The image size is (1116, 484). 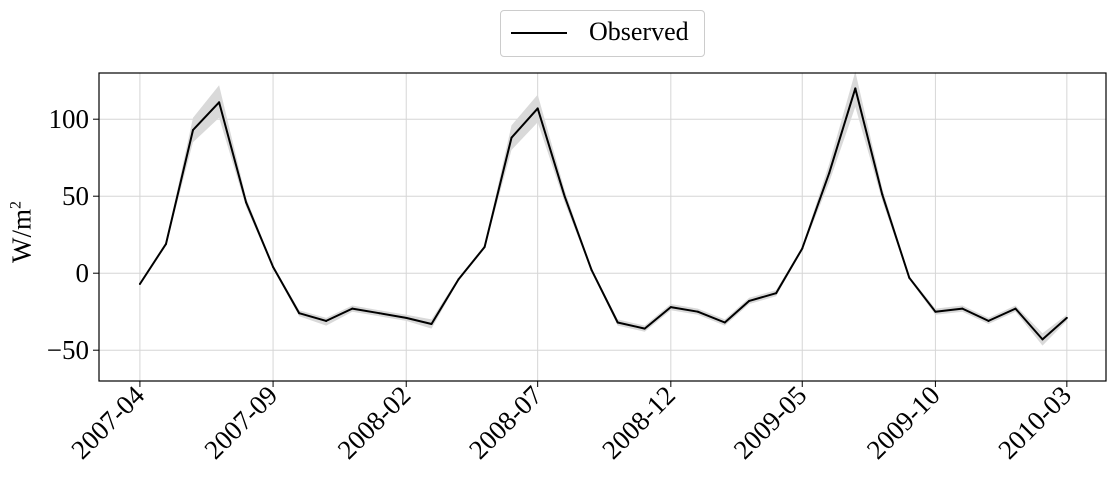 What do you see at coordinates (770, 422) in the screenshot?
I see `x-tick-label: 2009-05` at bounding box center [770, 422].